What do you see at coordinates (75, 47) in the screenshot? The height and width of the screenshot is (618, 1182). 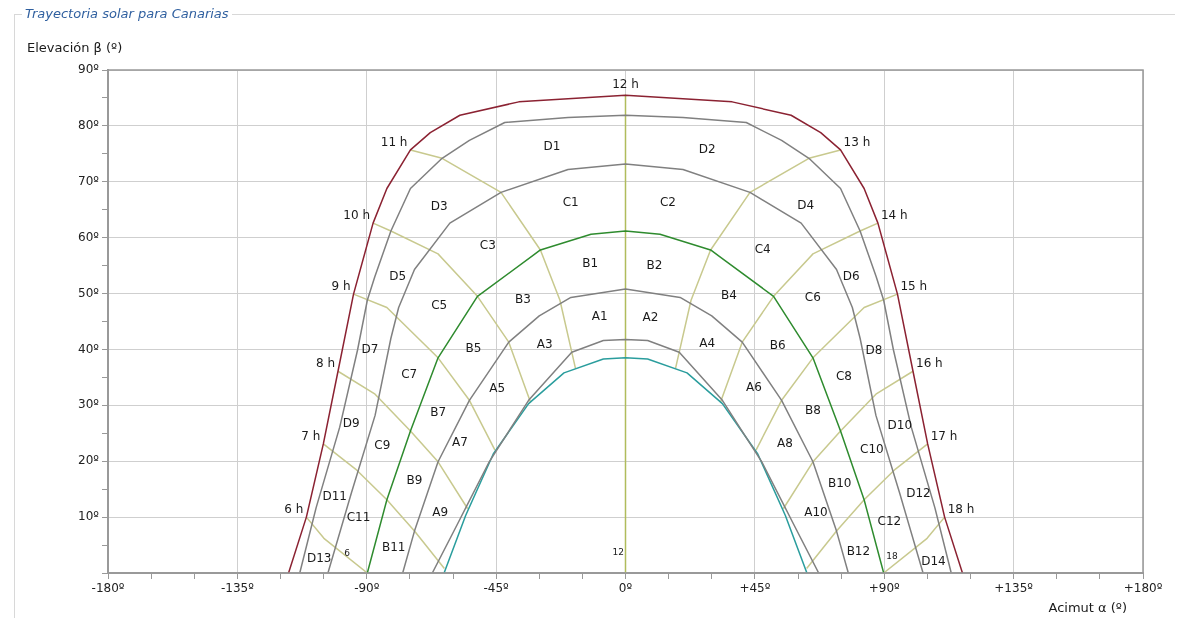 I see `y-axis-title: Elevación β (º)` at bounding box center [75, 47].